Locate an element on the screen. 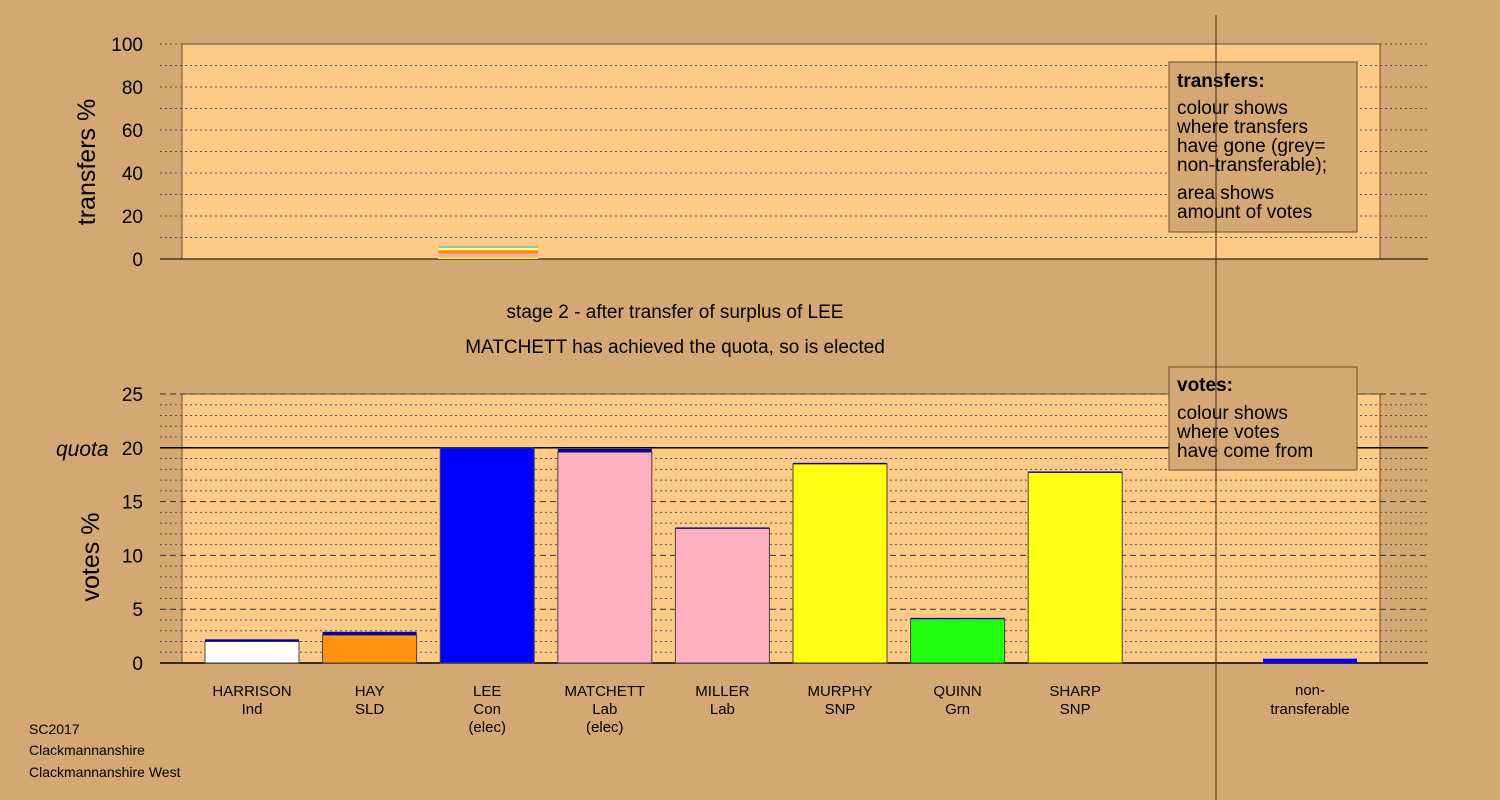 The width and height of the screenshot is (1500, 800). transfers-y-ticks: 0 20 40 60 80 100 is located at coordinates (127, 153).